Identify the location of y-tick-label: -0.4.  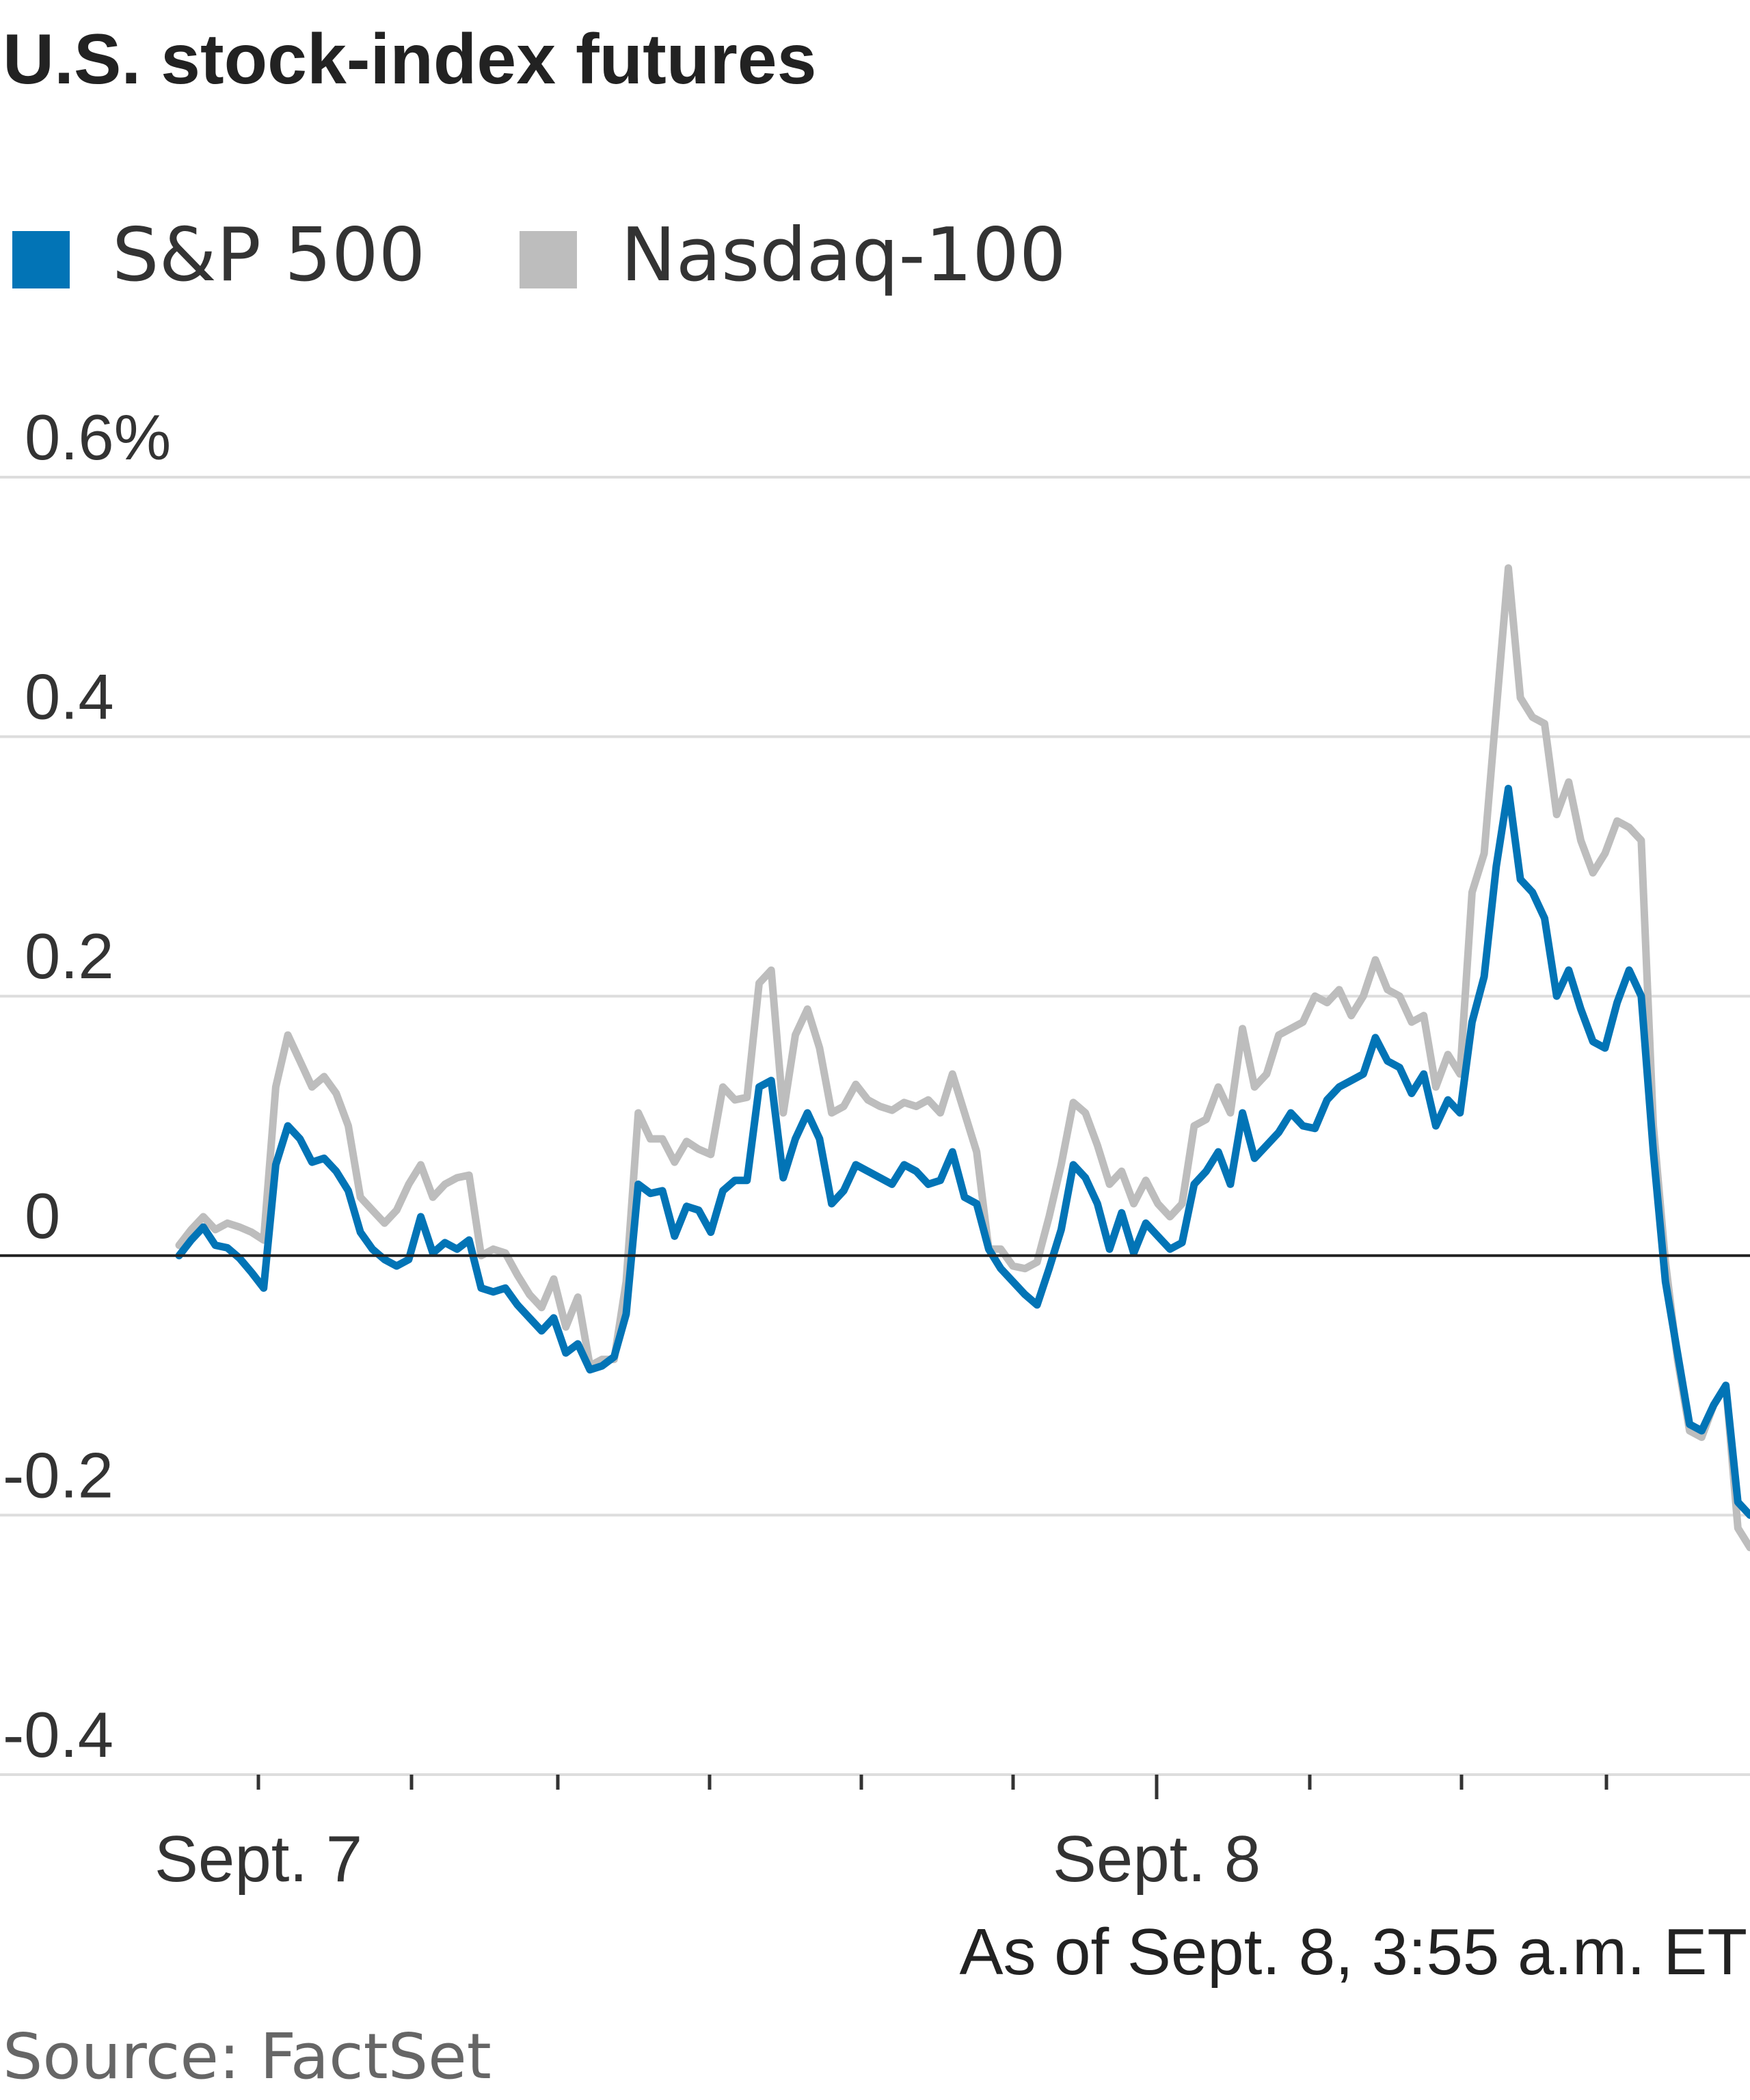
(58, 1735).